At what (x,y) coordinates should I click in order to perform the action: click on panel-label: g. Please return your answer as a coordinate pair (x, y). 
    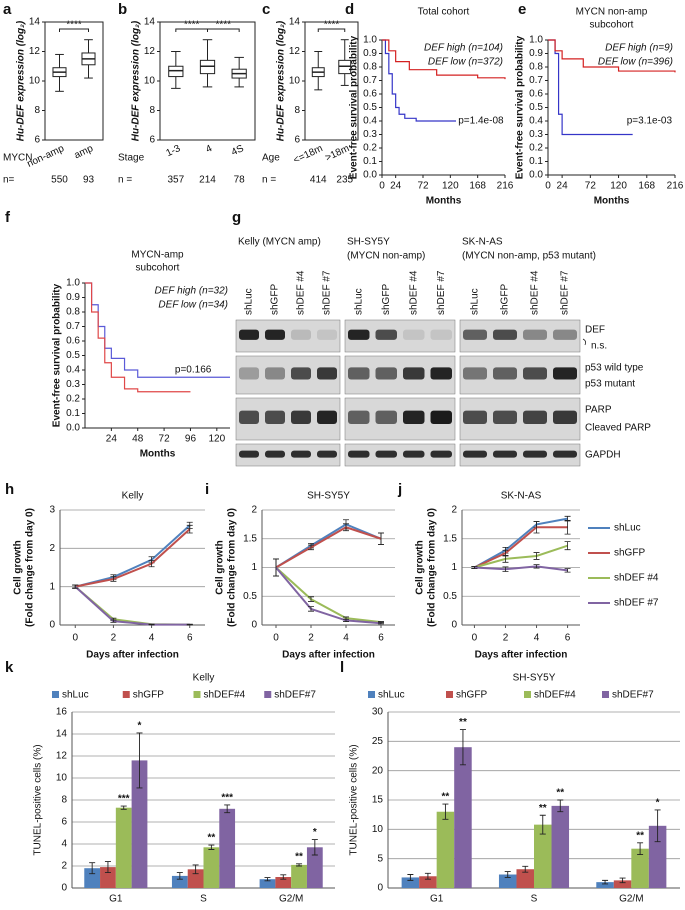
    Looking at the image, I should click on (236, 217).